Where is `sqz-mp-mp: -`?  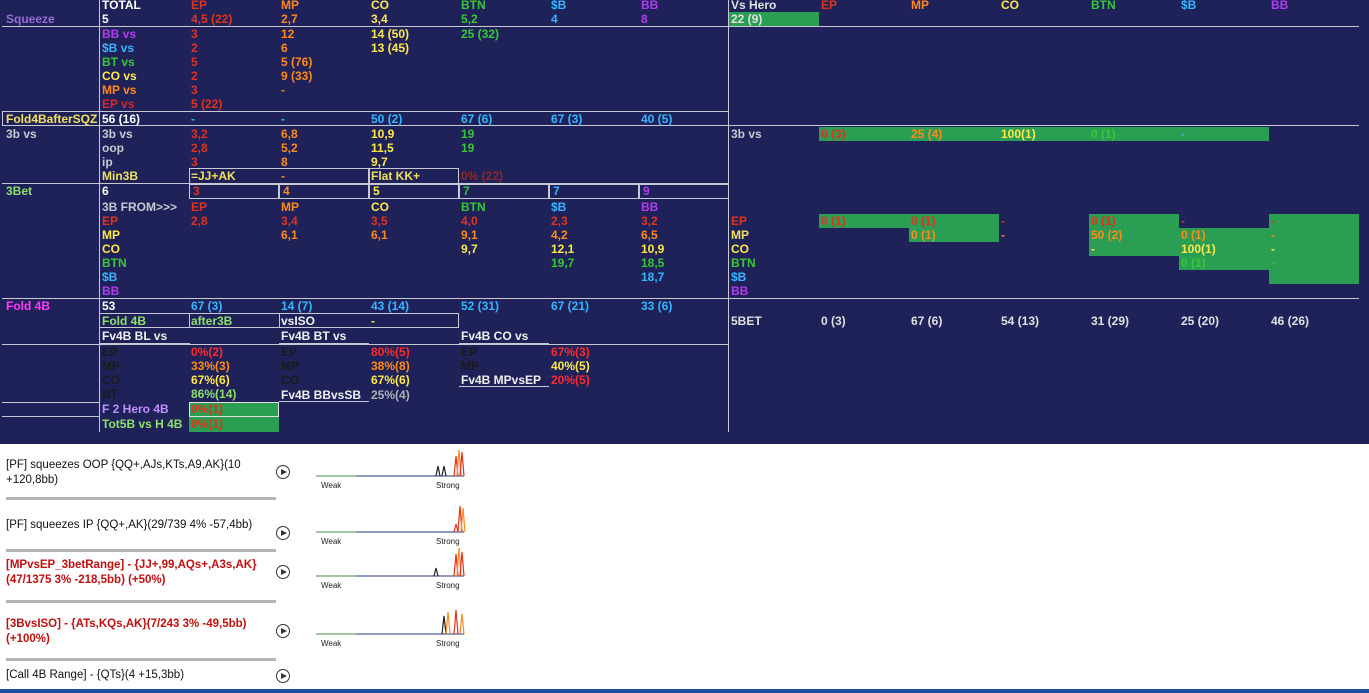
sqz-mp-mp: - is located at coordinates (283, 90).